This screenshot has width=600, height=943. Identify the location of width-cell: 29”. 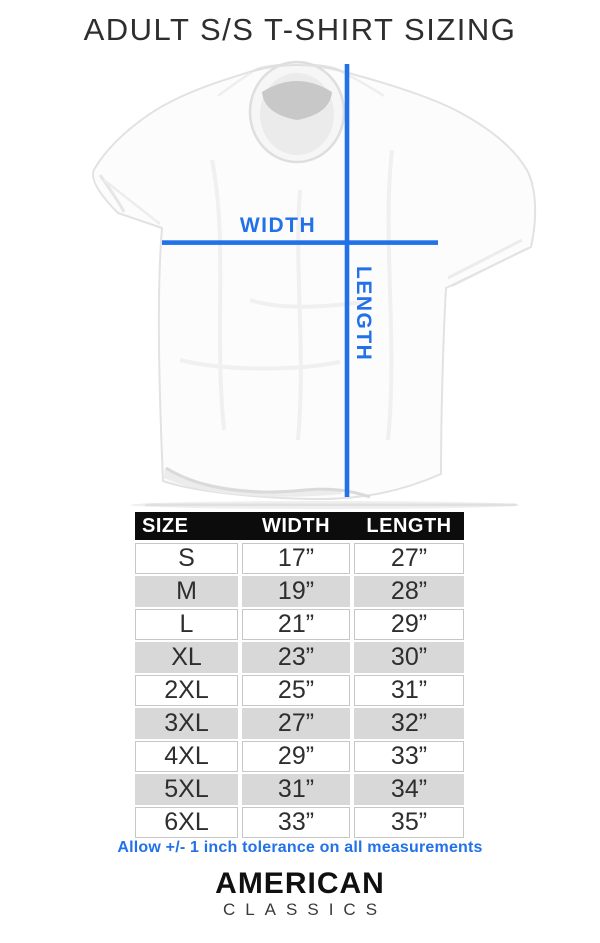
(296, 756).